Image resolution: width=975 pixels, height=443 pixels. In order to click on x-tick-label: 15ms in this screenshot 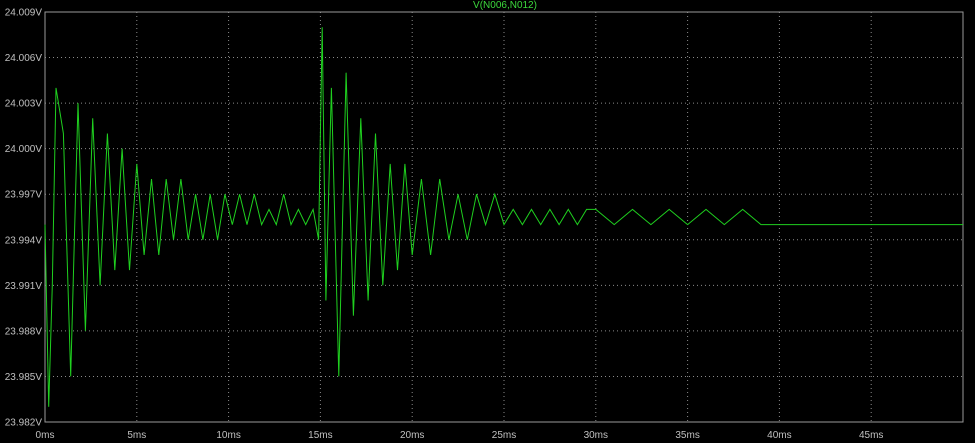, I will do `click(320, 435)`.